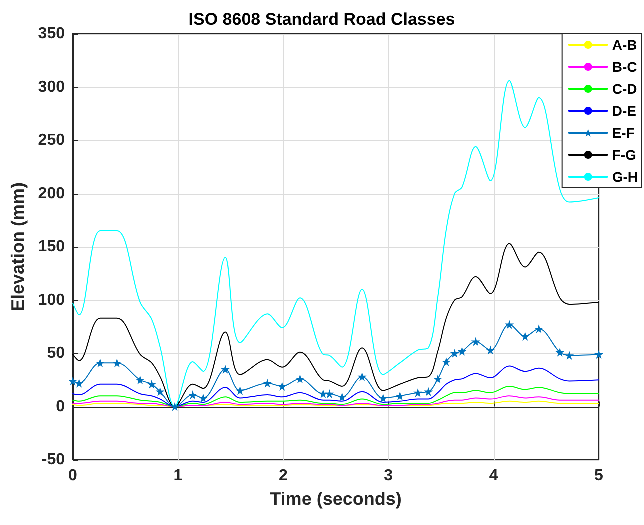 The width and height of the screenshot is (644, 525). What do you see at coordinates (52, 300) in the screenshot?
I see `y-tick-label: 100` at bounding box center [52, 300].